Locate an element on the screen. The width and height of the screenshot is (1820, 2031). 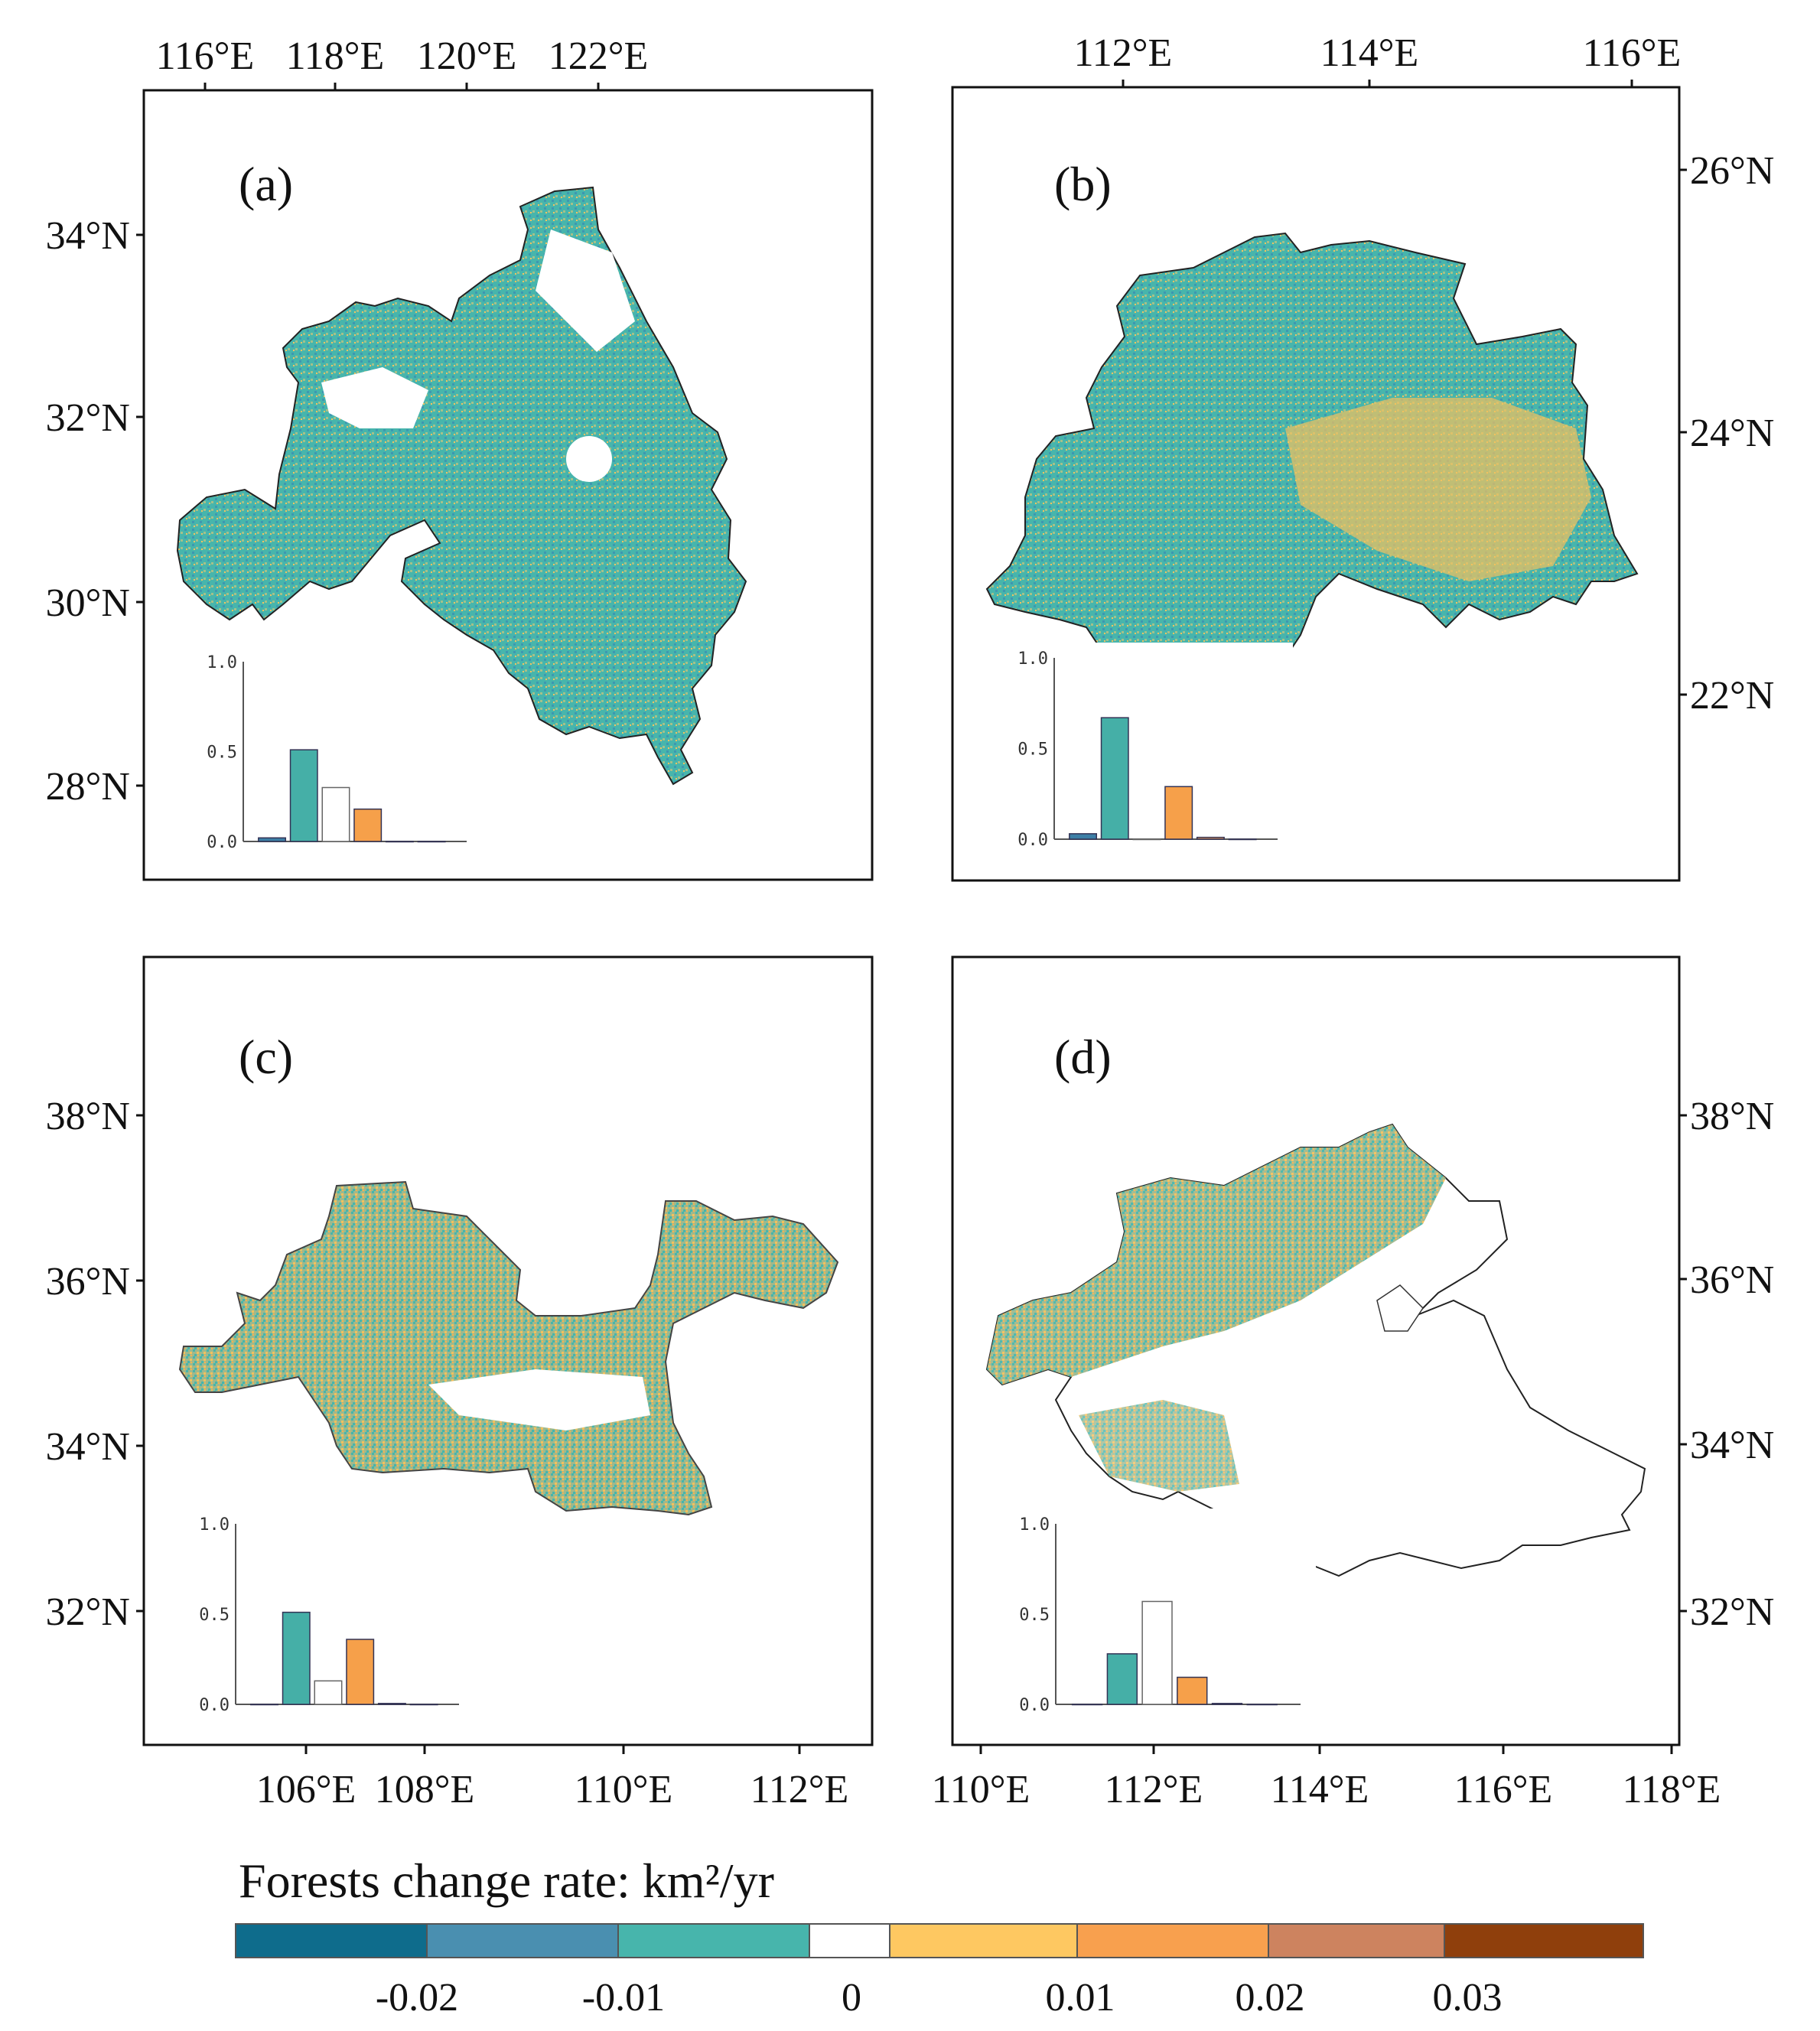
panel-a-top-tick-2: 120°E is located at coordinates (467, 56).